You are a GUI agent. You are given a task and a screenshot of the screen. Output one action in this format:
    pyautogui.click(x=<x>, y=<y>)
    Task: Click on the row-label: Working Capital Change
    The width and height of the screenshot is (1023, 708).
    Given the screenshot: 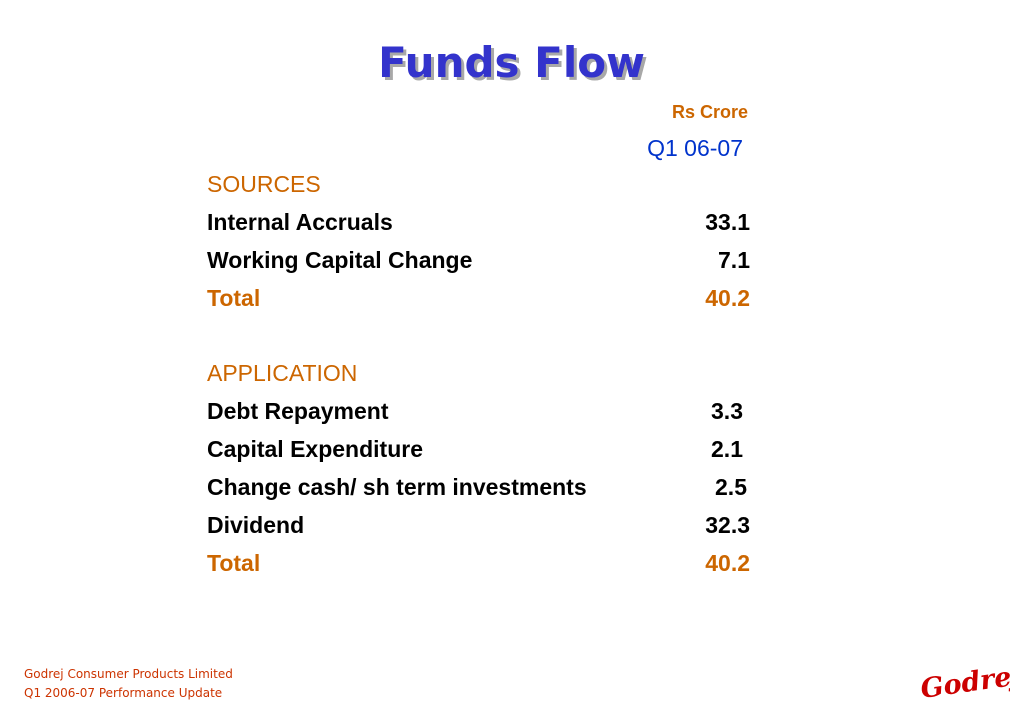 What is the action you would take?
    pyautogui.click(x=340, y=260)
    